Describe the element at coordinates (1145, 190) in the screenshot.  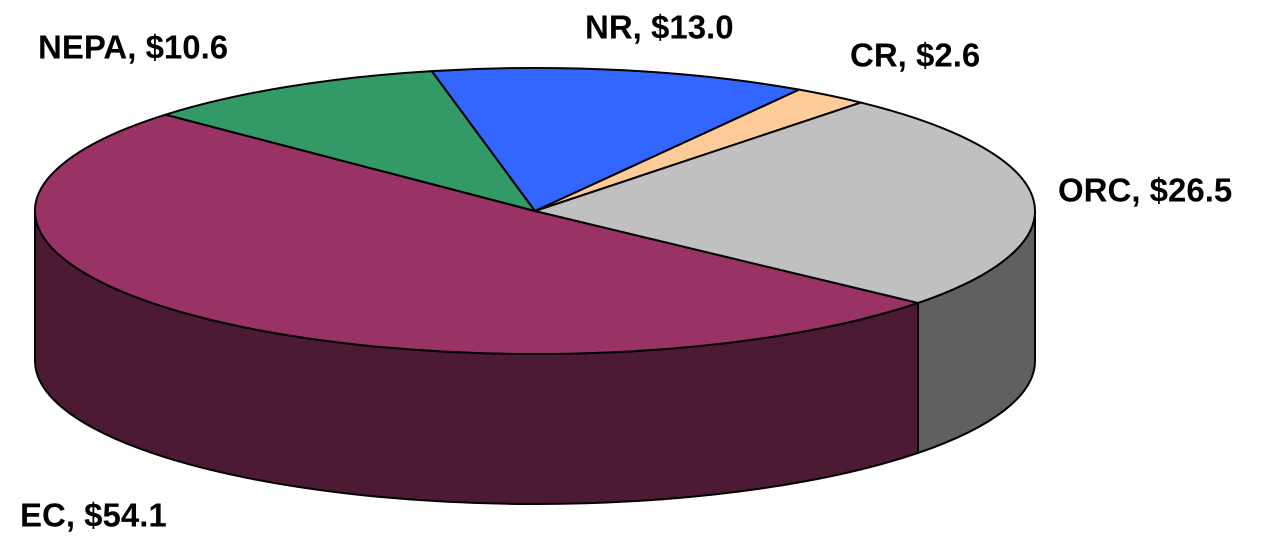
I see `data-label: ORC, $26.5` at that location.